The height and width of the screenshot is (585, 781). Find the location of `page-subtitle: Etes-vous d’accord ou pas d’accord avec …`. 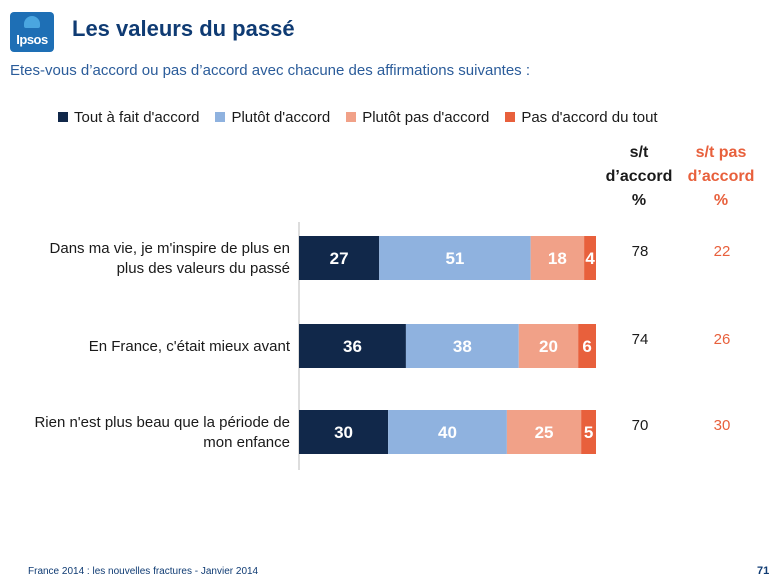

page-subtitle: Etes-vous d’accord ou pas d’accord avec … is located at coordinates (270, 70).